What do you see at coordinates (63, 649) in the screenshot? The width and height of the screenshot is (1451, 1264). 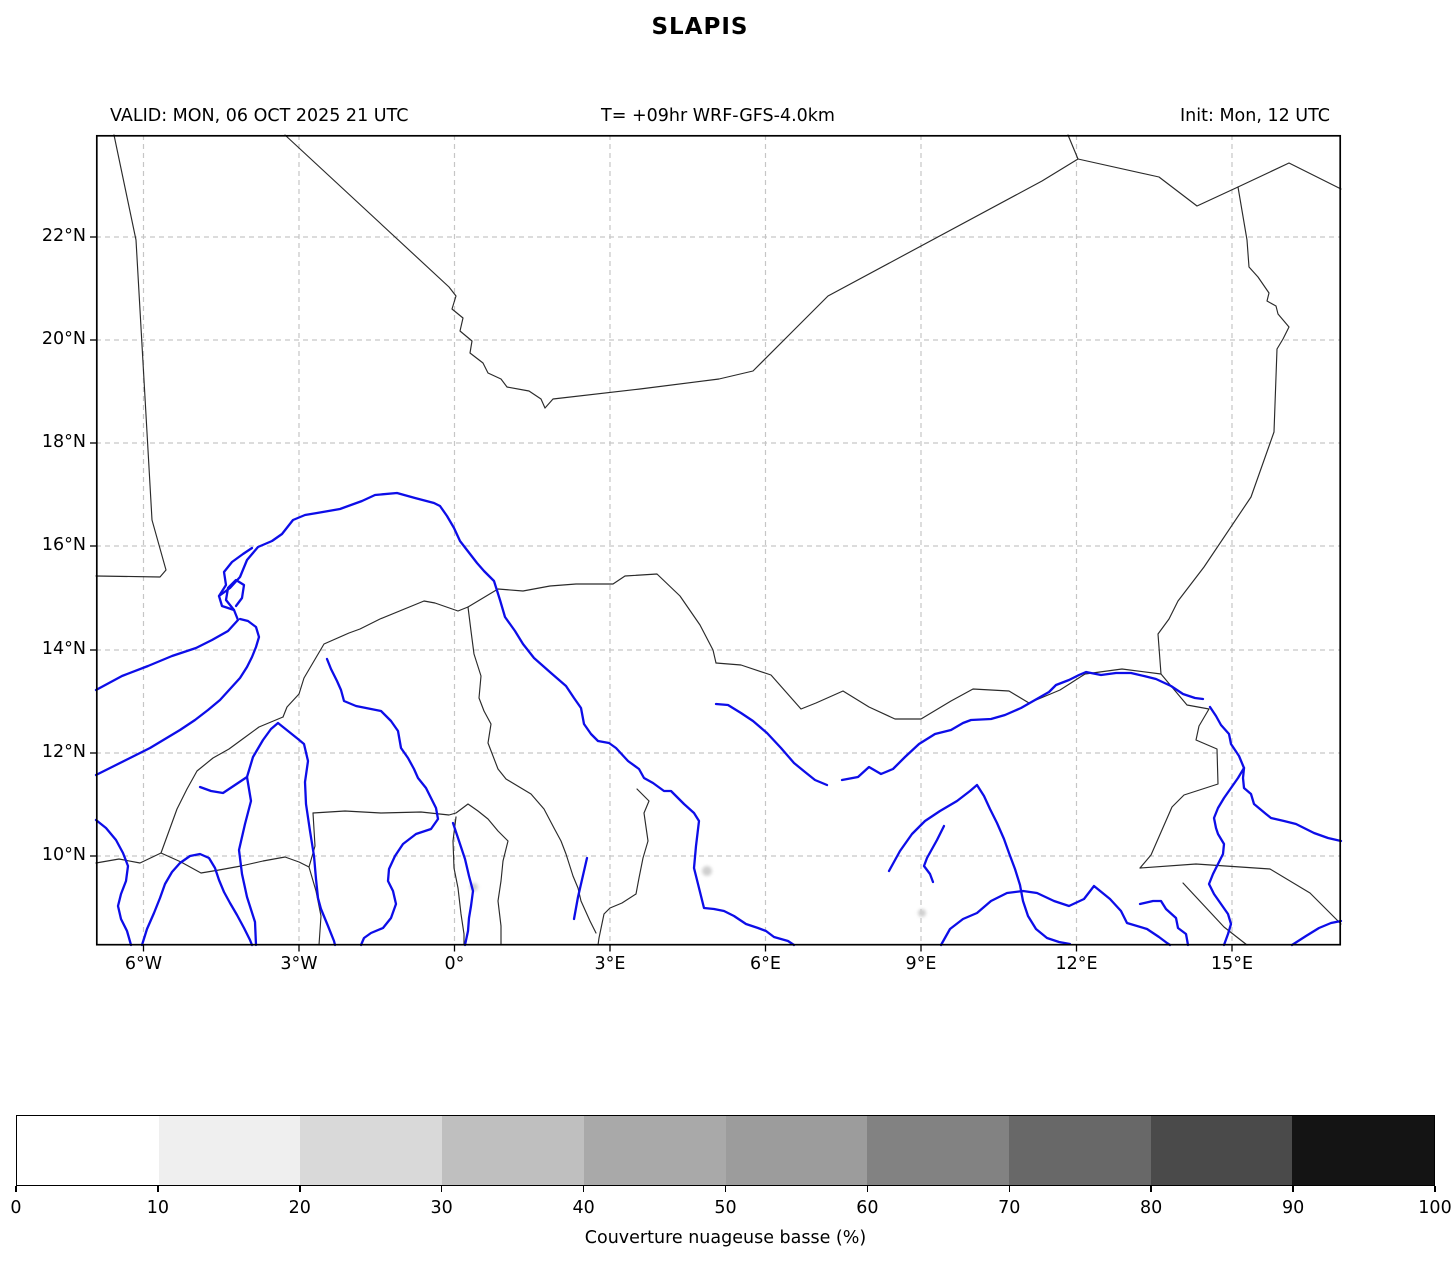 I see `y-tick-label: 14°N` at bounding box center [63, 649].